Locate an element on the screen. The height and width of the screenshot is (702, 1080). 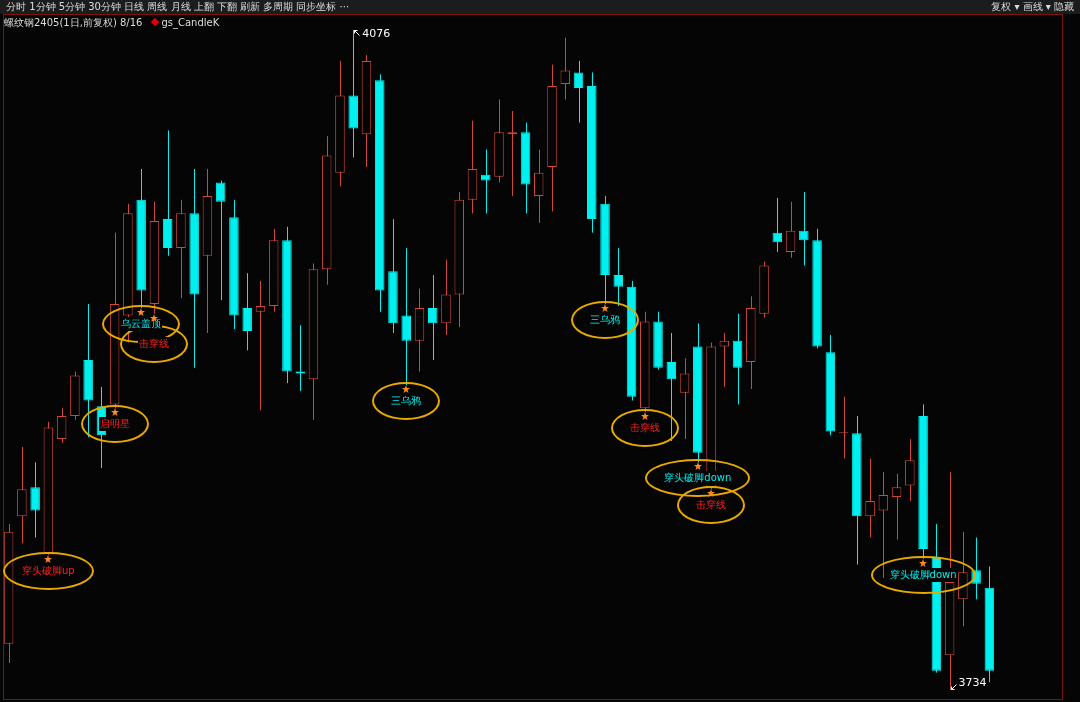
chart-title: 螺纹钢2405(1日,前复权) 8/16 is located at coordinates (73, 22).